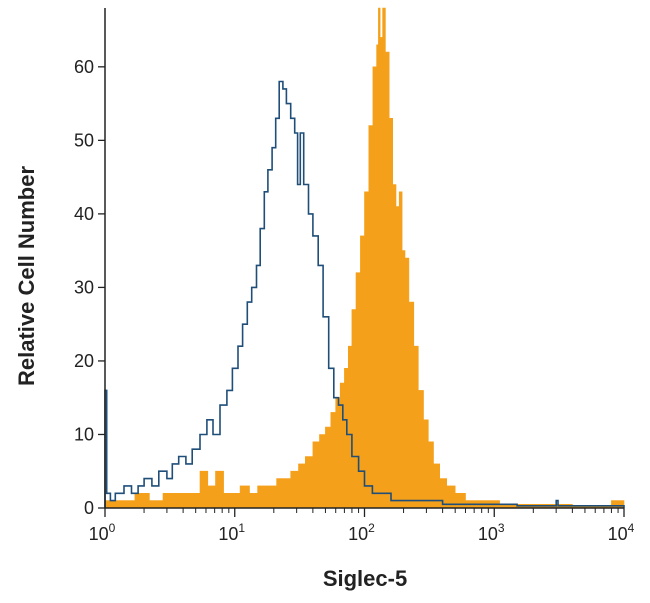  I want to click on x-tick-label: 10³, so click(491, 532).